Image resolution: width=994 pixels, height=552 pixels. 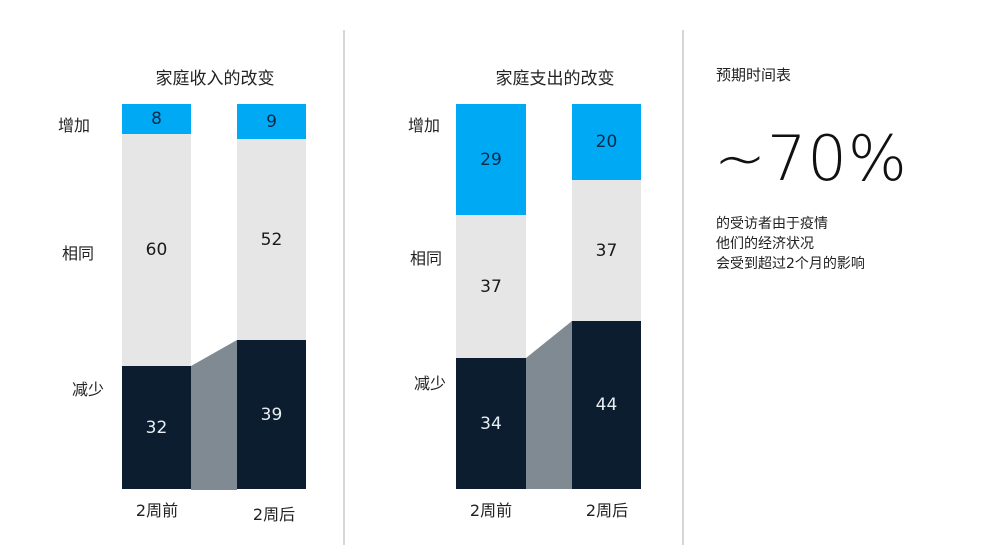 What do you see at coordinates (607, 510) in the screenshot?
I see `spending-xlabel-after: 2周后` at bounding box center [607, 510].